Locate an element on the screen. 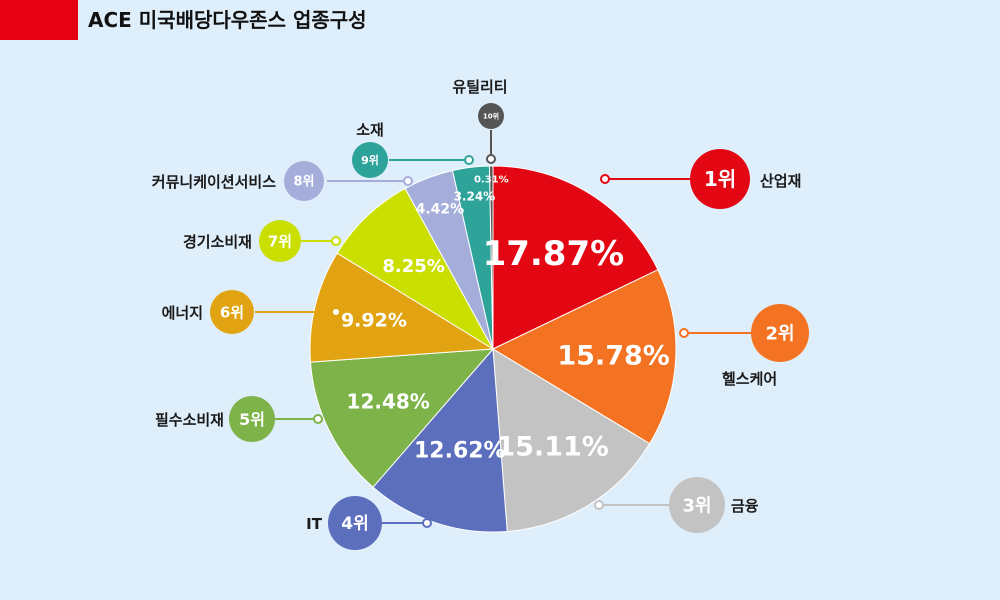  slice-label-4: 12.62% is located at coordinates (460, 451).